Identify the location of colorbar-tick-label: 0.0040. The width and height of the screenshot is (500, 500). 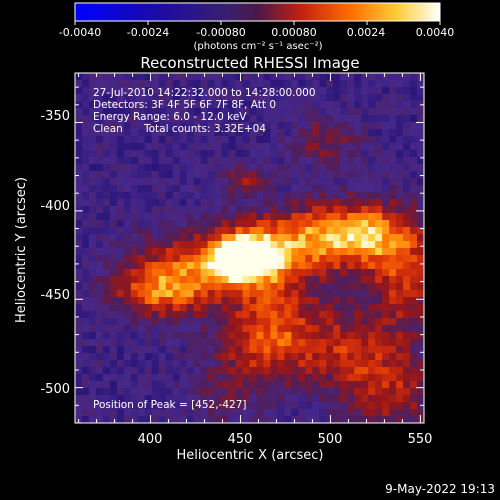
(435, 32).